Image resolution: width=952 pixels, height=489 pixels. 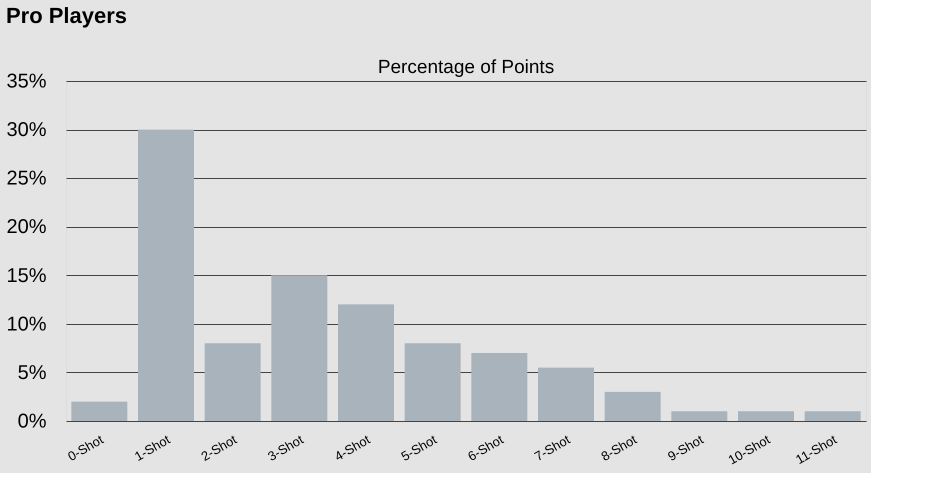 I want to click on y-tick-label: 35%, so click(x=26, y=81).